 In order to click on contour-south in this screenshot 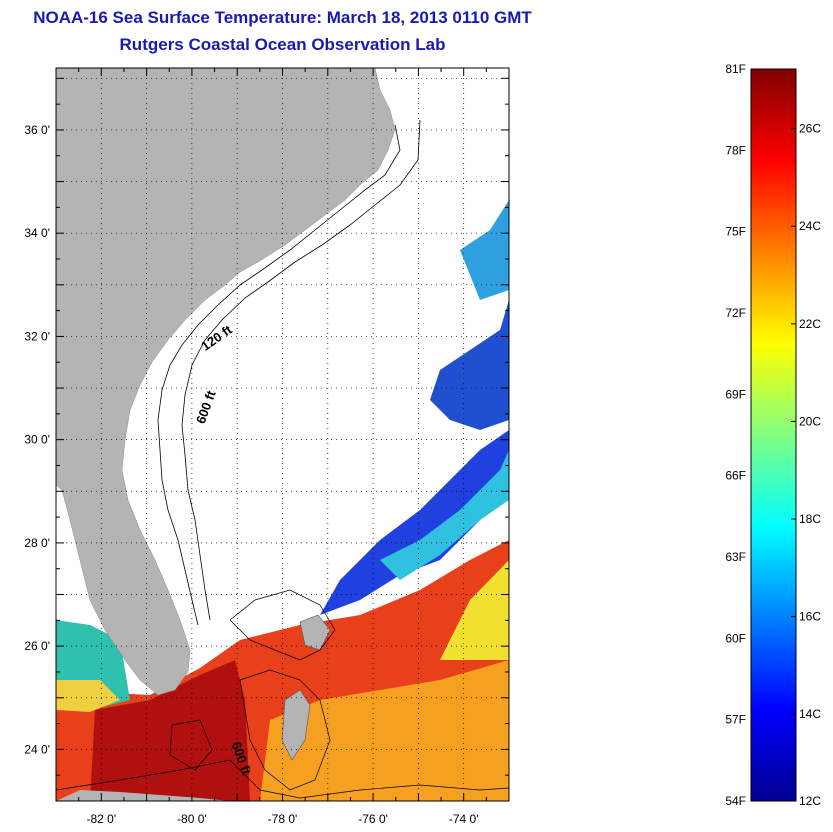, I will do `click(282, 779)`.